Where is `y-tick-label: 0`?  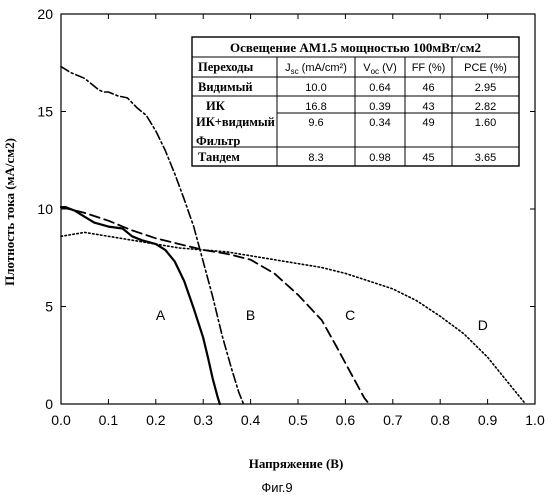
y-tick-label: 0 is located at coordinates (49, 404).